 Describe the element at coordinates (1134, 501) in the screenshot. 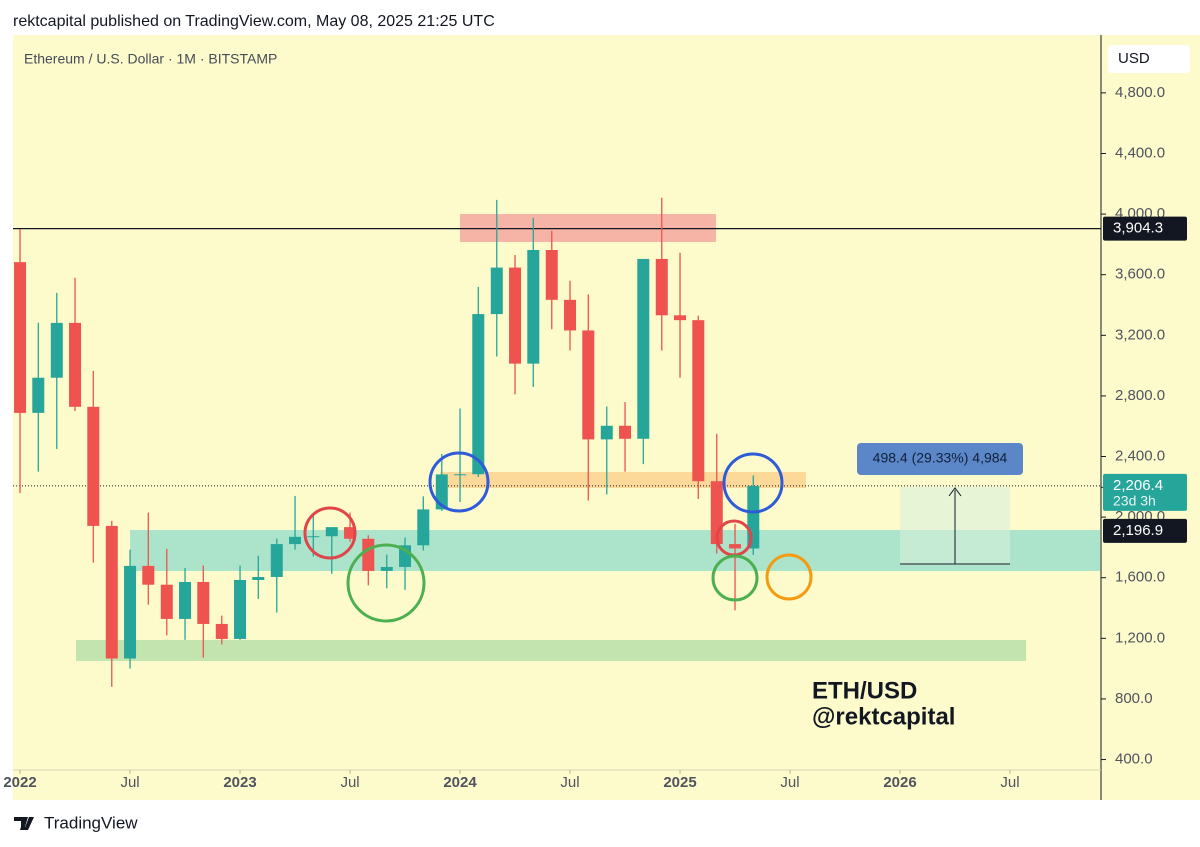

I see `countdown-label: 23d 3h` at that location.